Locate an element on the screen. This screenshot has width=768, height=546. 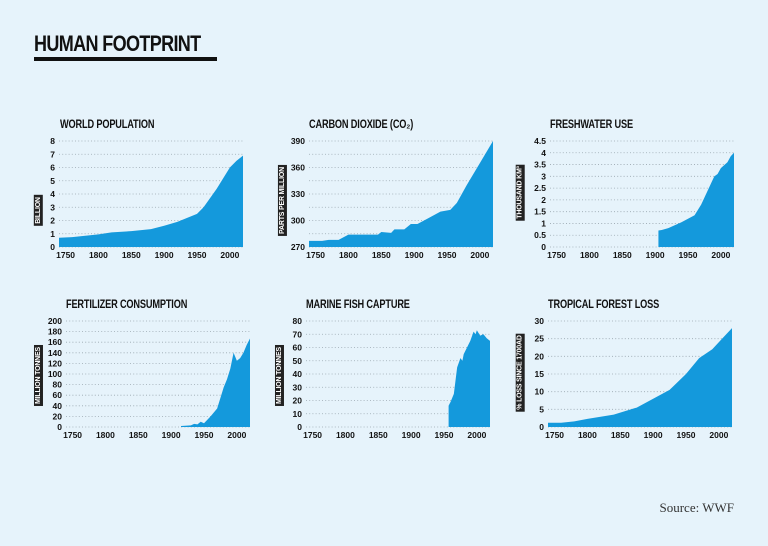
y-tick-label: 200 is located at coordinates (55, 321).